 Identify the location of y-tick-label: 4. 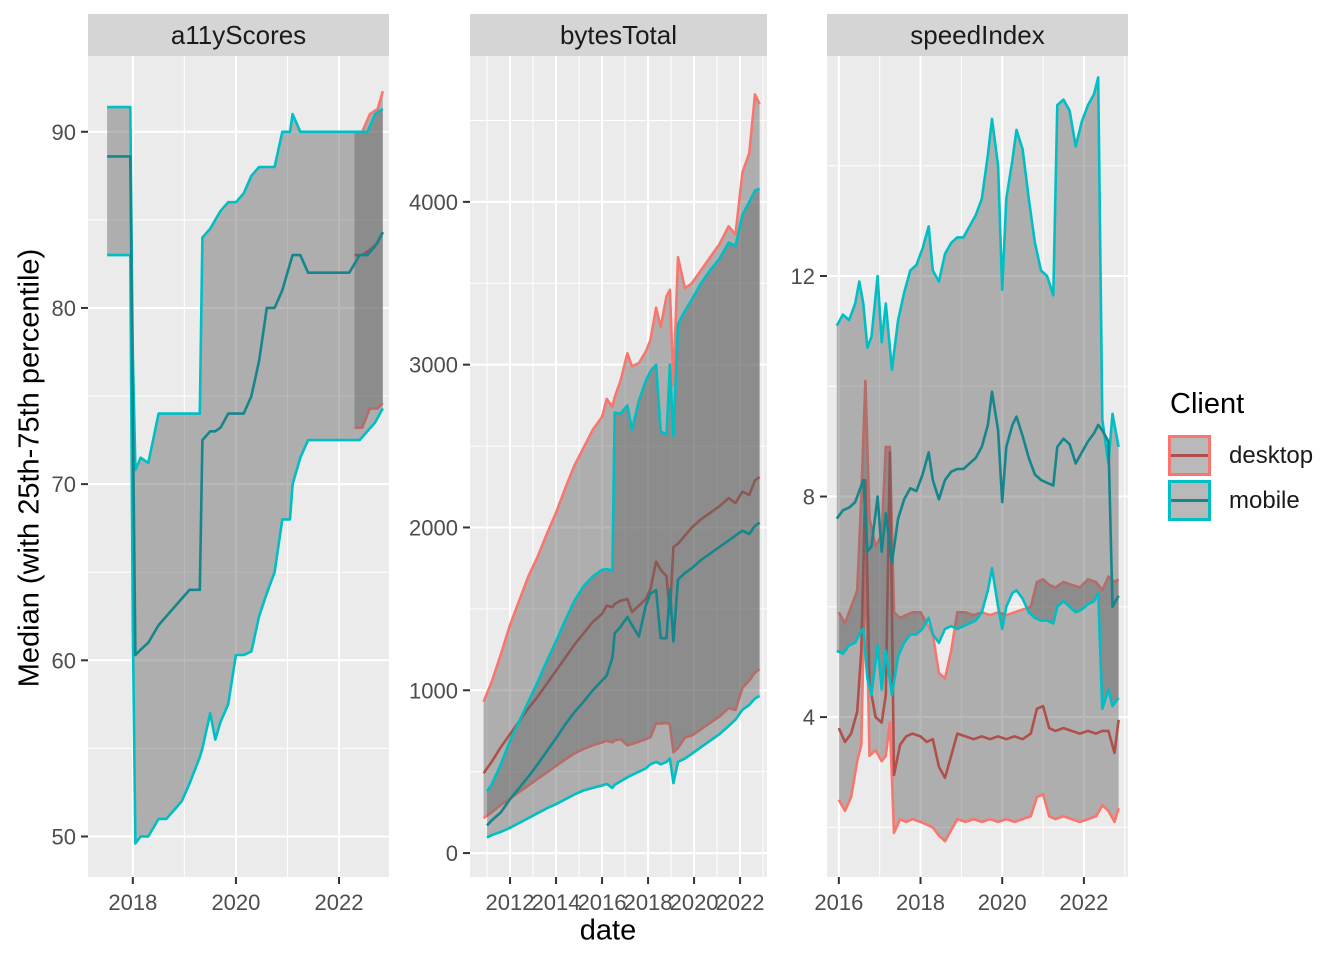
(809, 717).